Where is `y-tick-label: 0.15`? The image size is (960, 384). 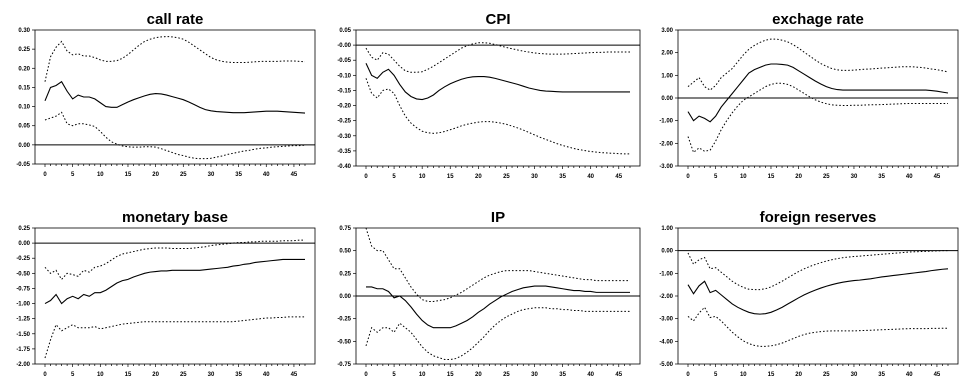
y-tick-label: 0.15 is located at coordinates (24, 88).